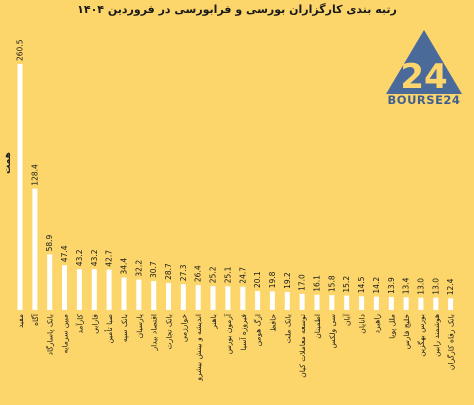  What do you see at coordinates (228, 333) in the screenshot?
I see `category-label-15: آرمون بورس` at bounding box center [228, 333].